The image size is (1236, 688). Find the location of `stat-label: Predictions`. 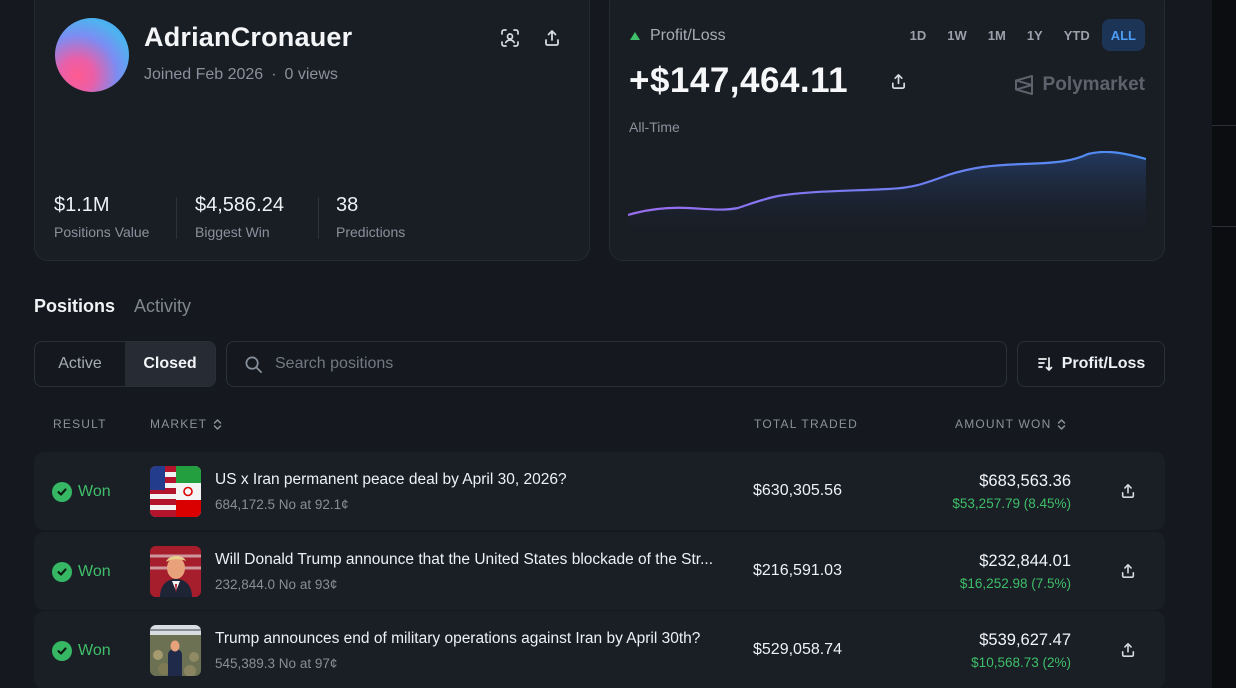

stat-label: Predictions is located at coordinates (371, 232).